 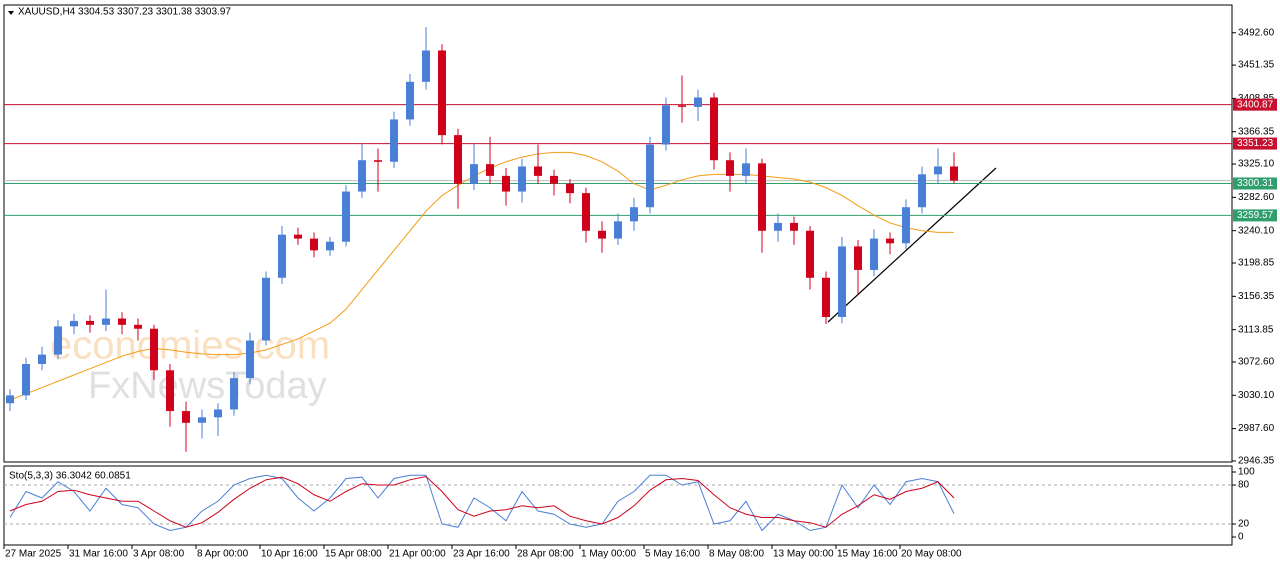 What do you see at coordinates (223, 554) in the screenshot?
I see `x-tick-label: 8 Apr 00:00` at bounding box center [223, 554].